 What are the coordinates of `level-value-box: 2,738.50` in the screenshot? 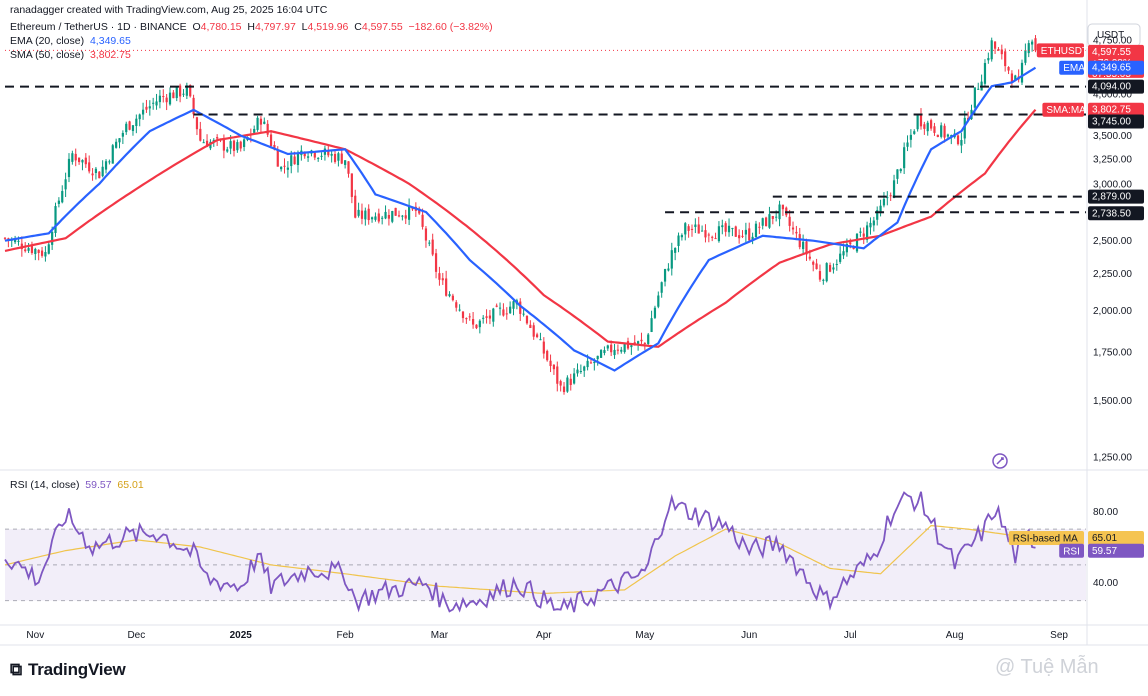 It's located at (1116, 213).